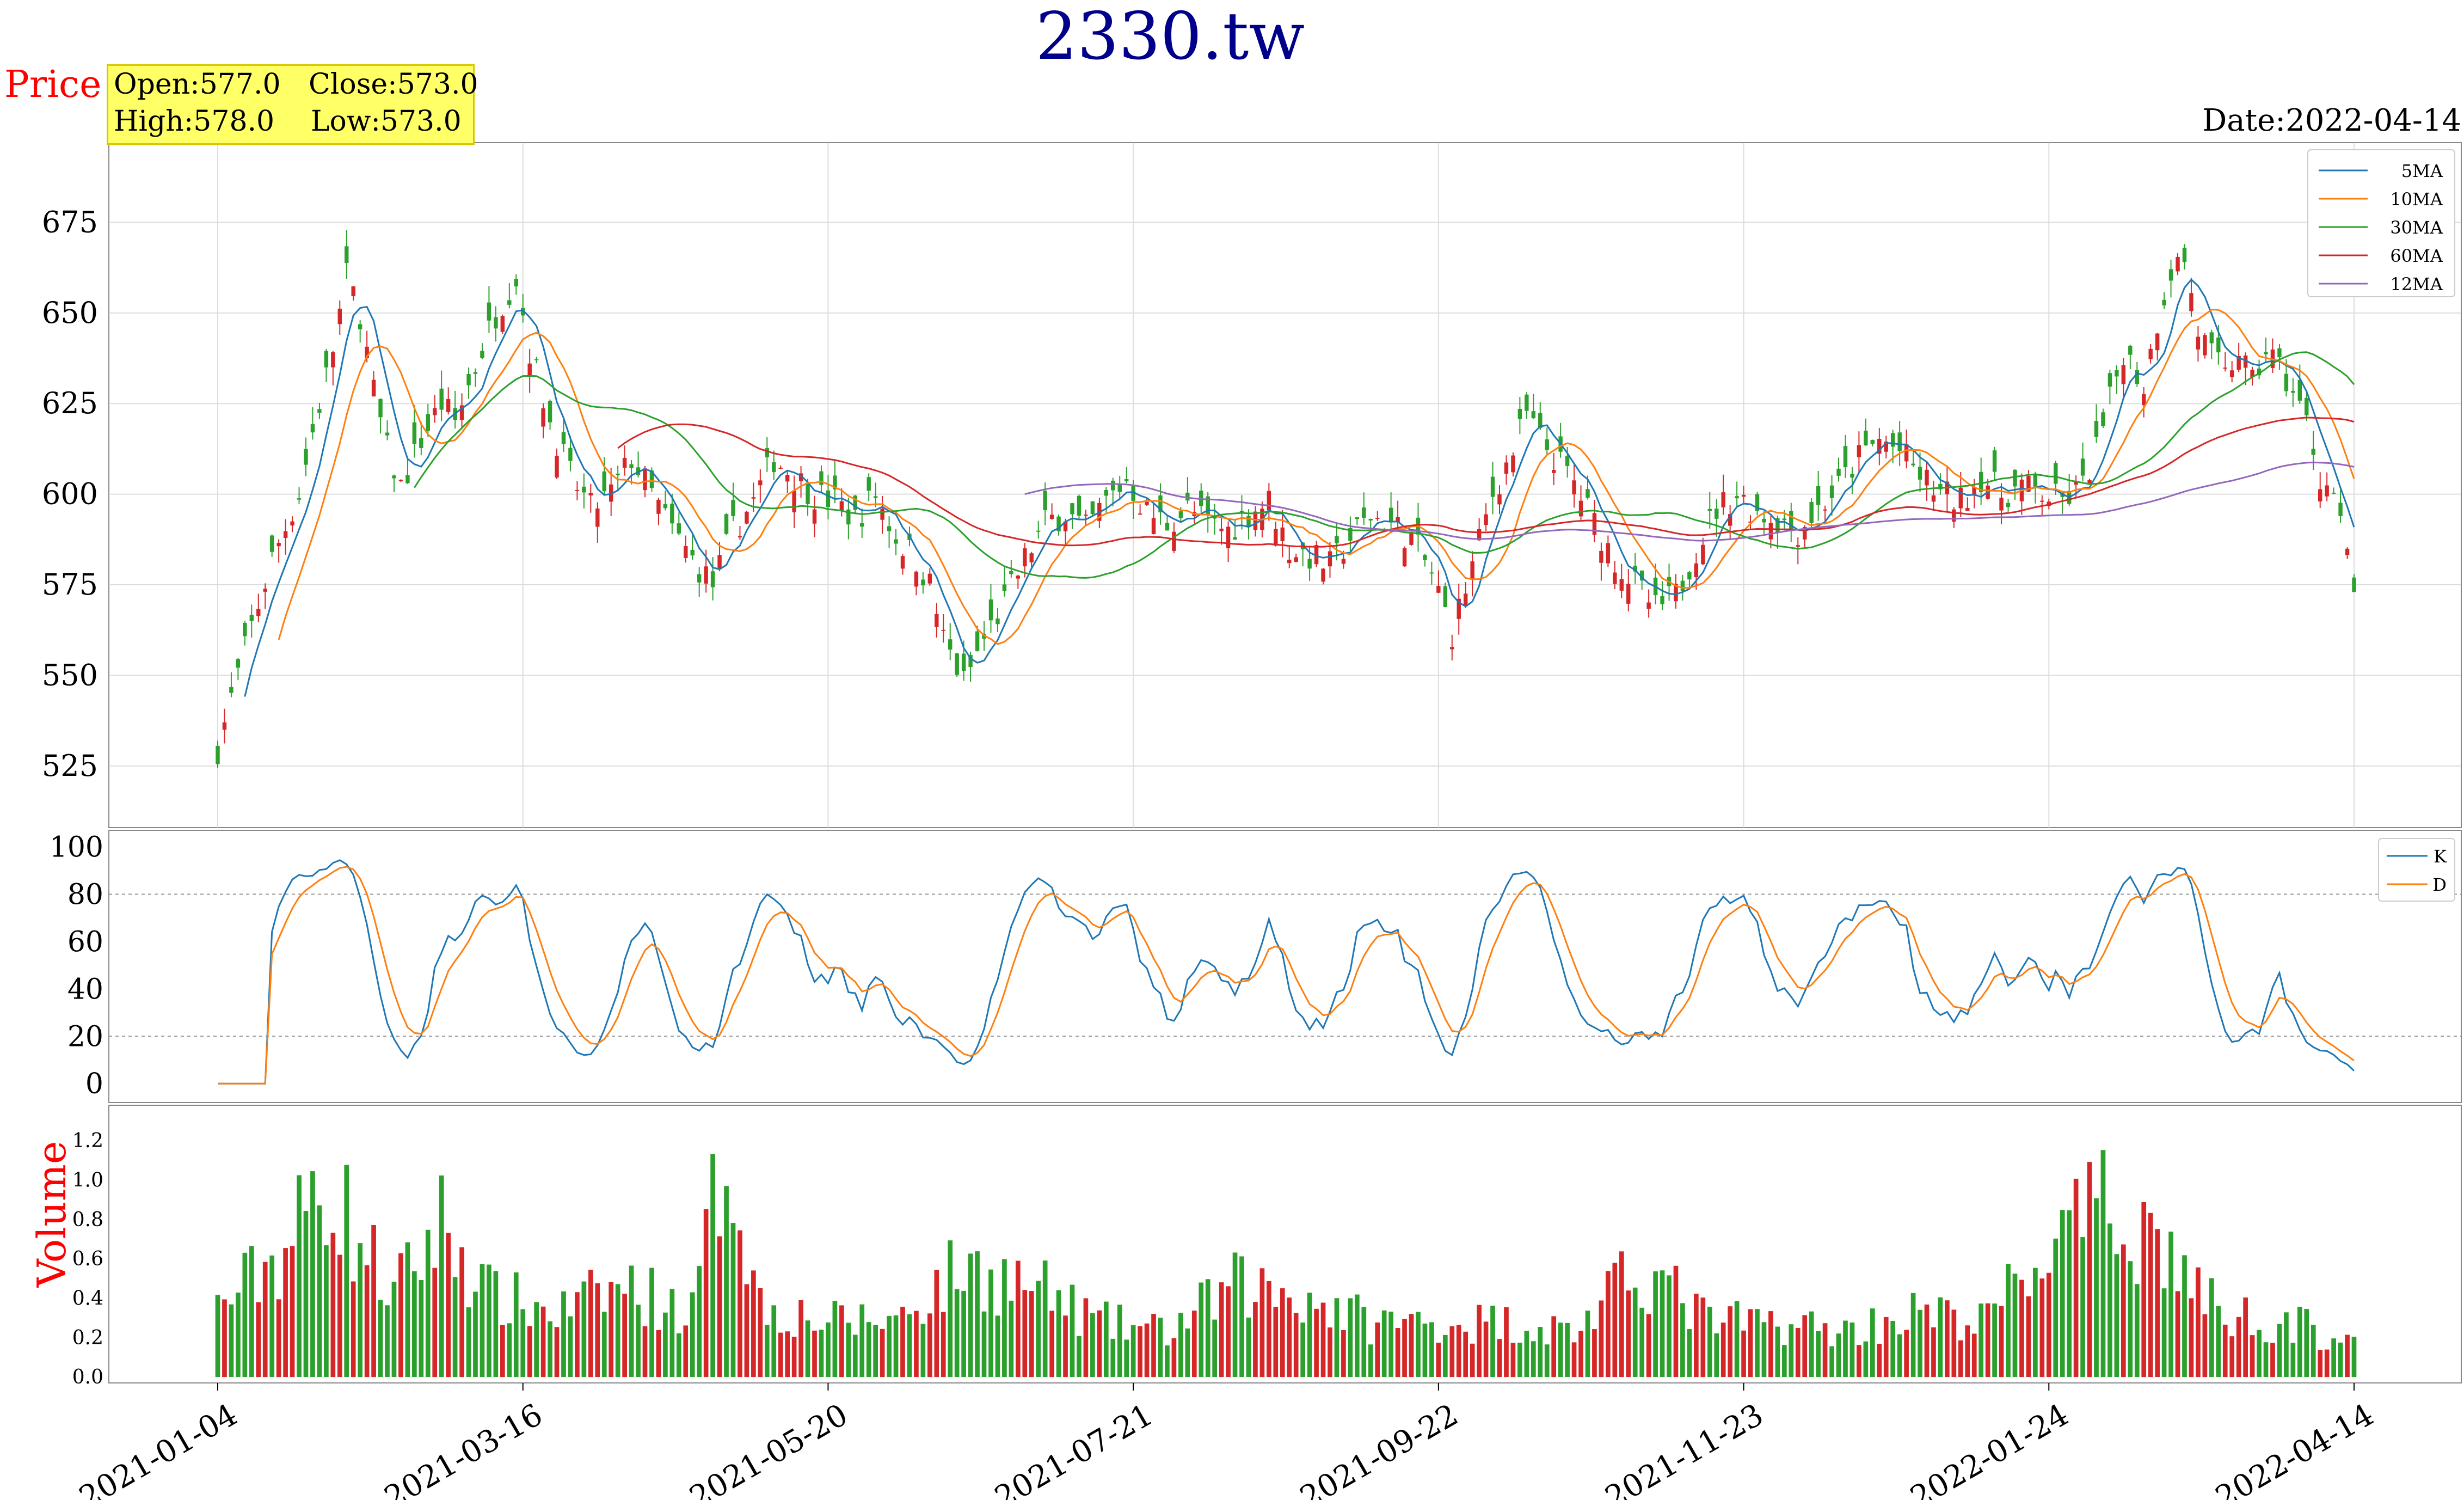  What do you see at coordinates (2440, 856) in the screenshot?
I see `legend-label: K` at bounding box center [2440, 856].